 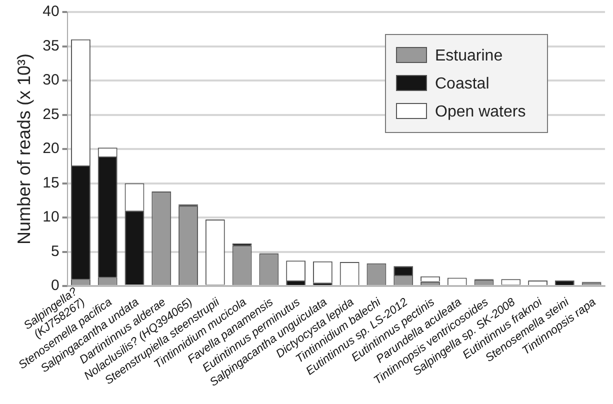 What do you see at coordinates (469, 55) in the screenshot?
I see `legend-label: Estuarine` at bounding box center [469, 55].